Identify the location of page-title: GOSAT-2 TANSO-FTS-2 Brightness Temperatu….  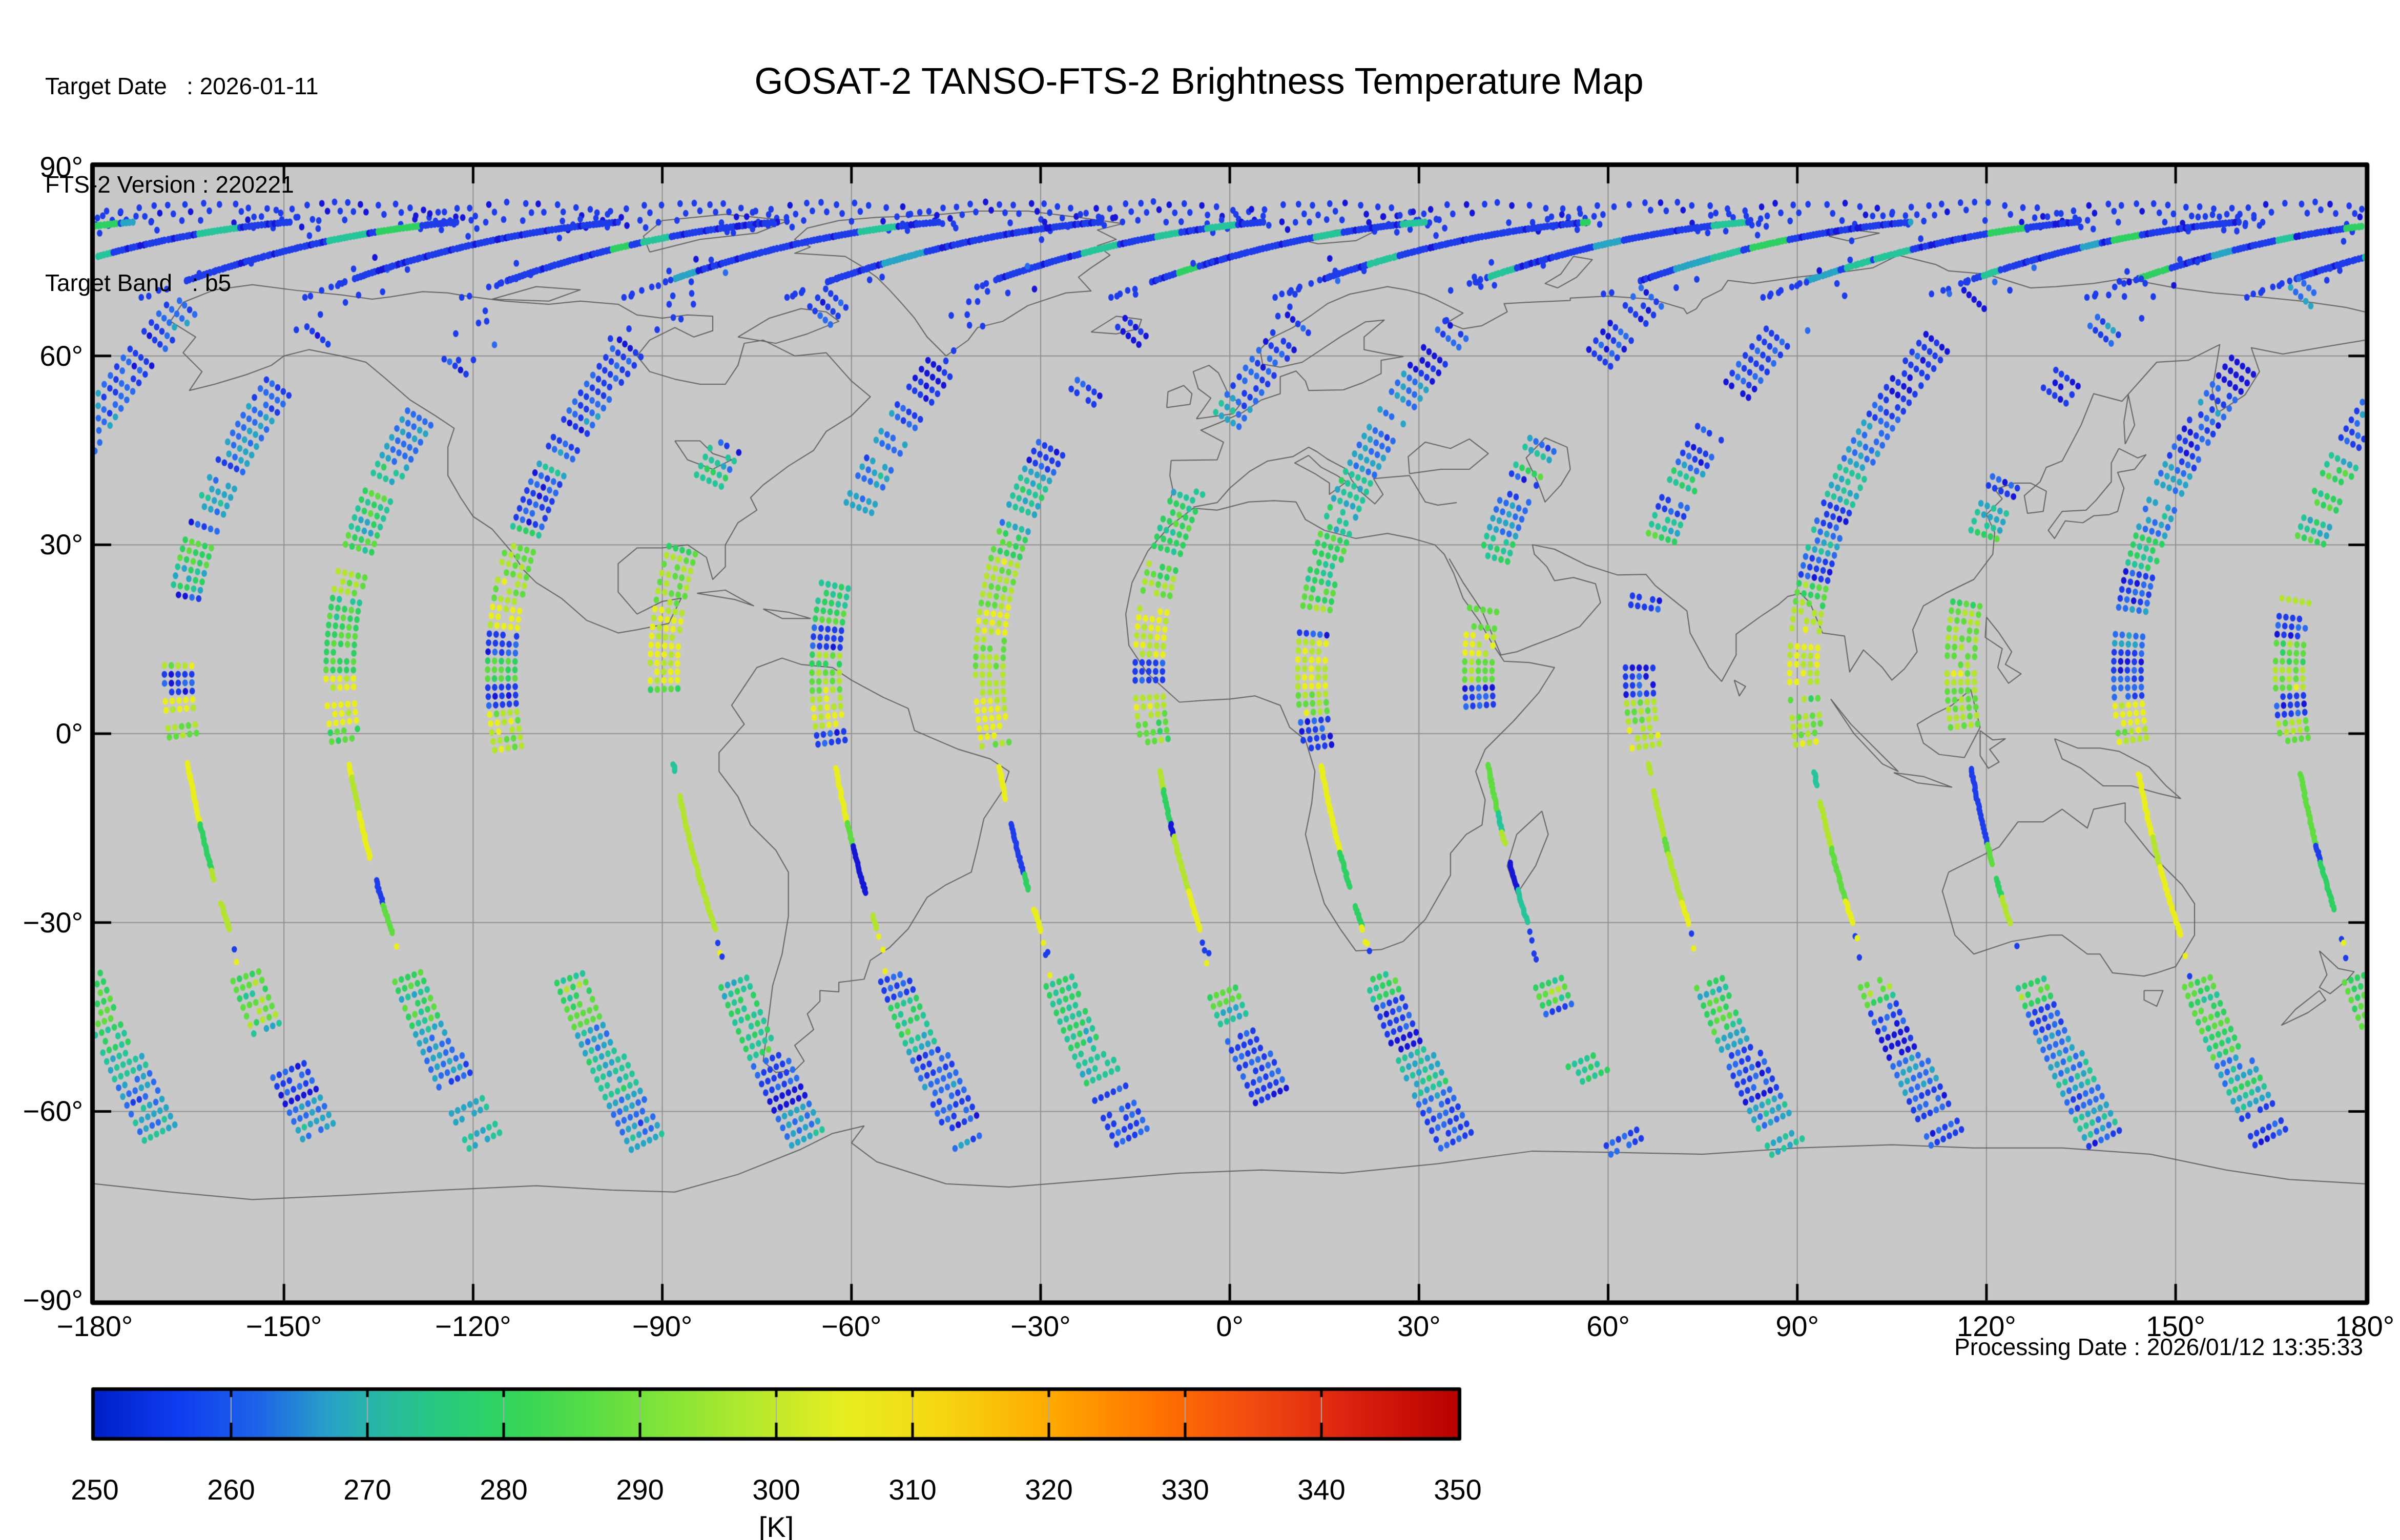
(1199, 81).